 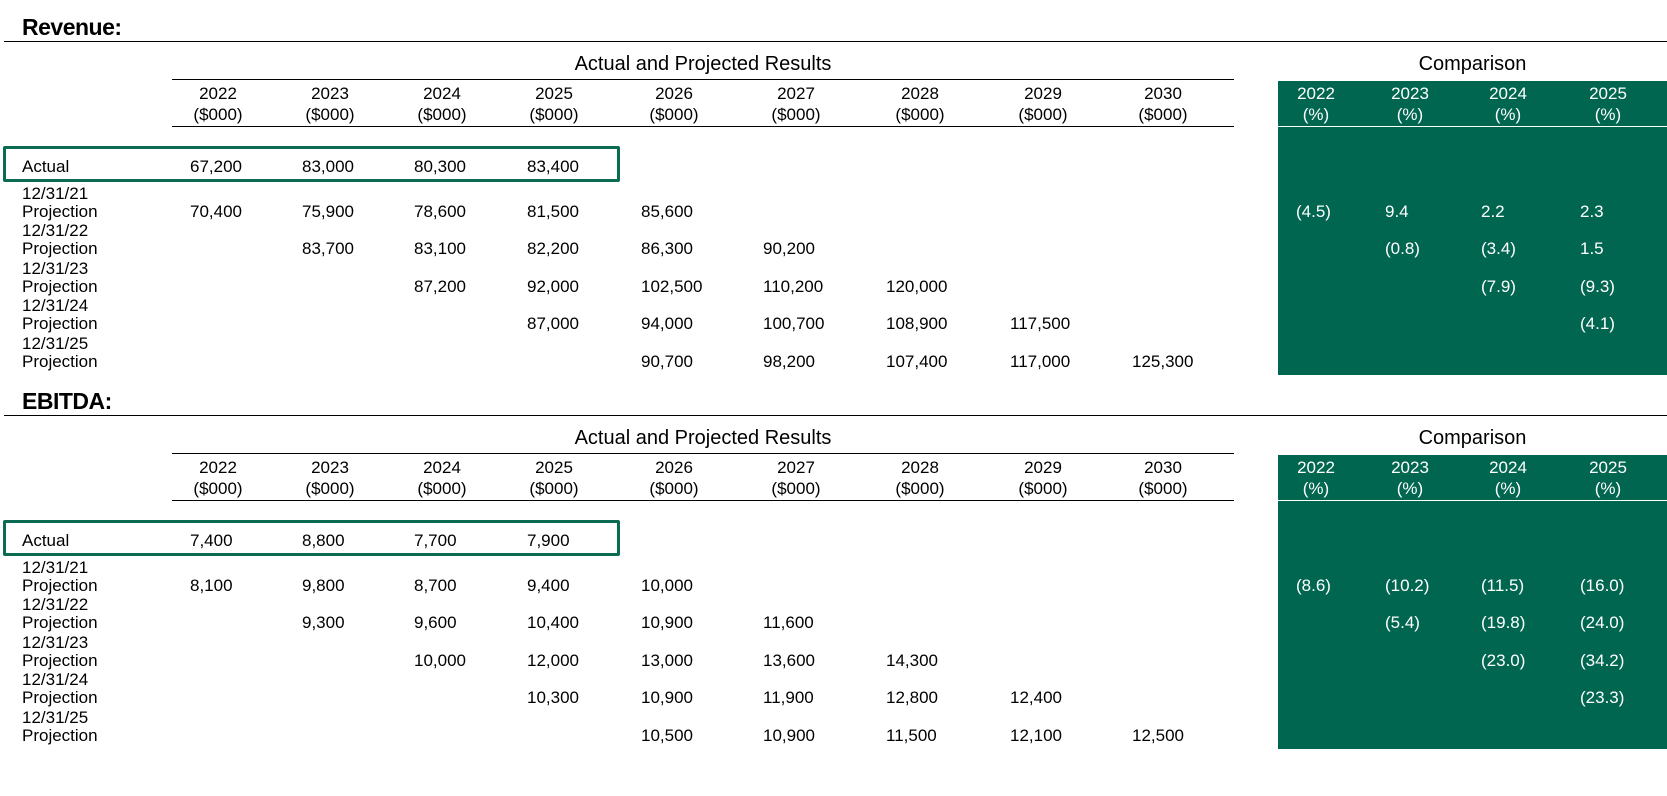 I want to click on table-cell: 87,000, so click(x=553, y=323).